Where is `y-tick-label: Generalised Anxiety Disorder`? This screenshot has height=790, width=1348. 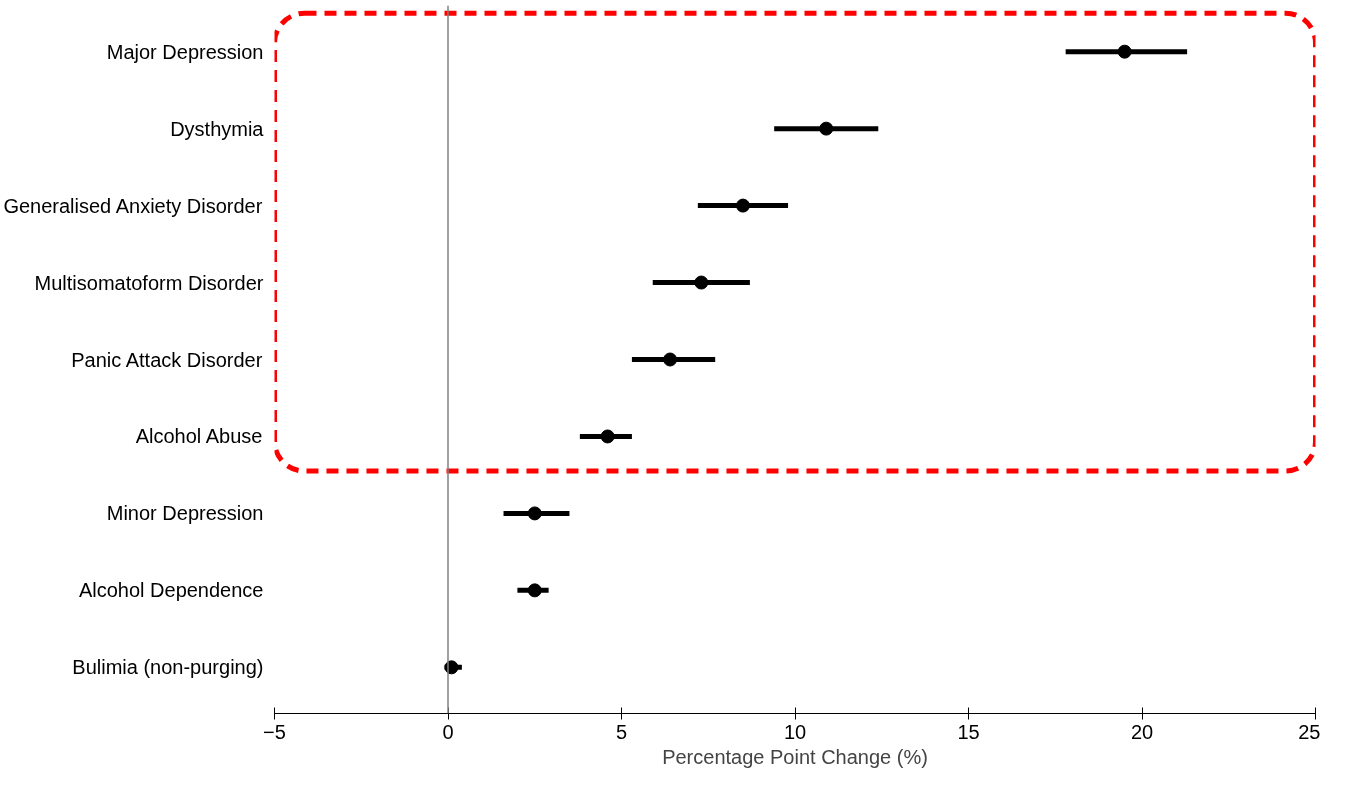 y-tick-label: Generalised Anxiety Disorder is located at coordinates (133, 205).